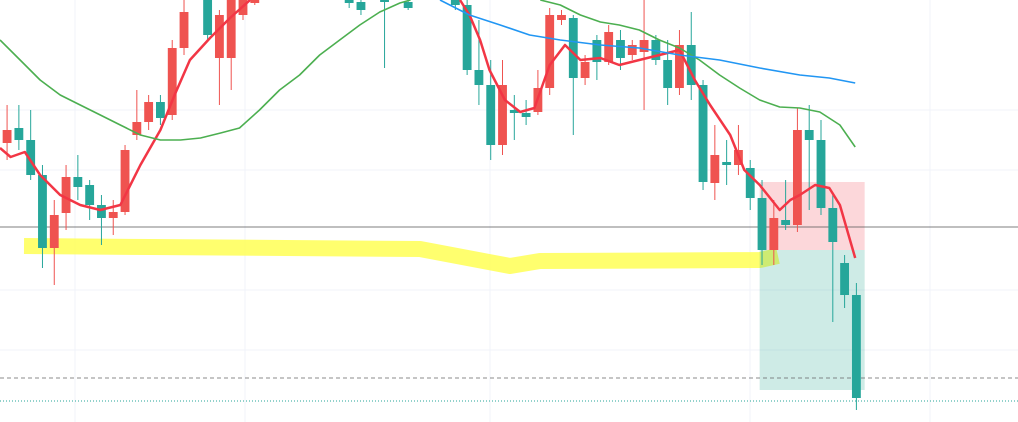  I want to click on highlight, so click(401, 256).